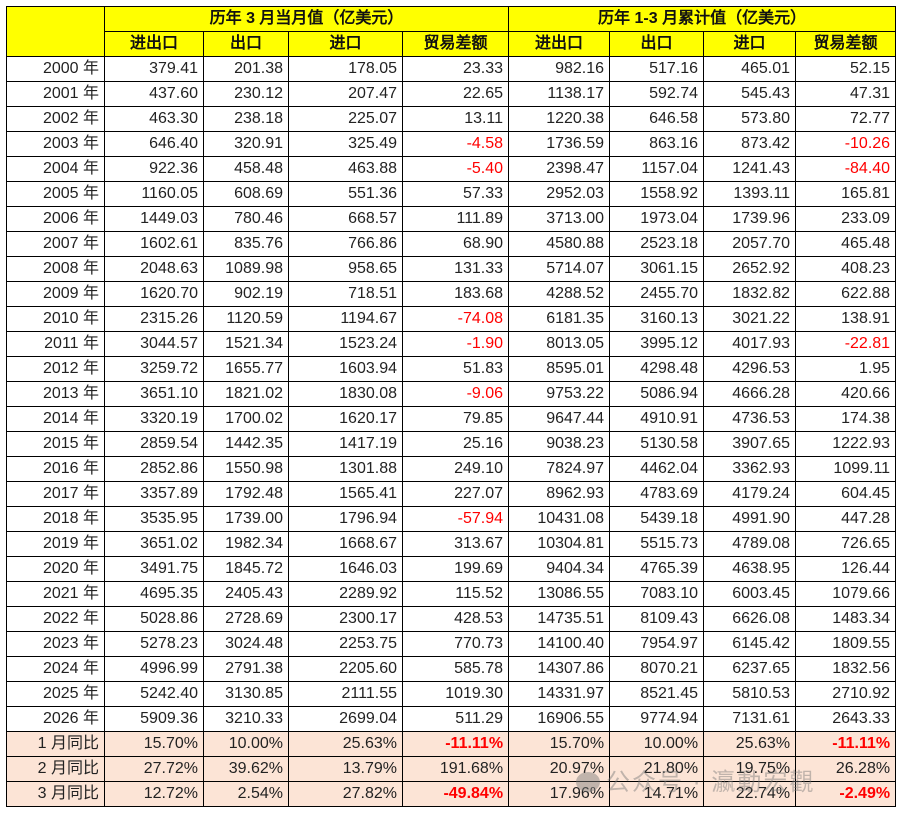 This screenshot has height=816, width=901. What do you see at coordinates (154, 719) in the screenshot?
I see `table-cell: 5909.36` at bounding box center [154, 719].